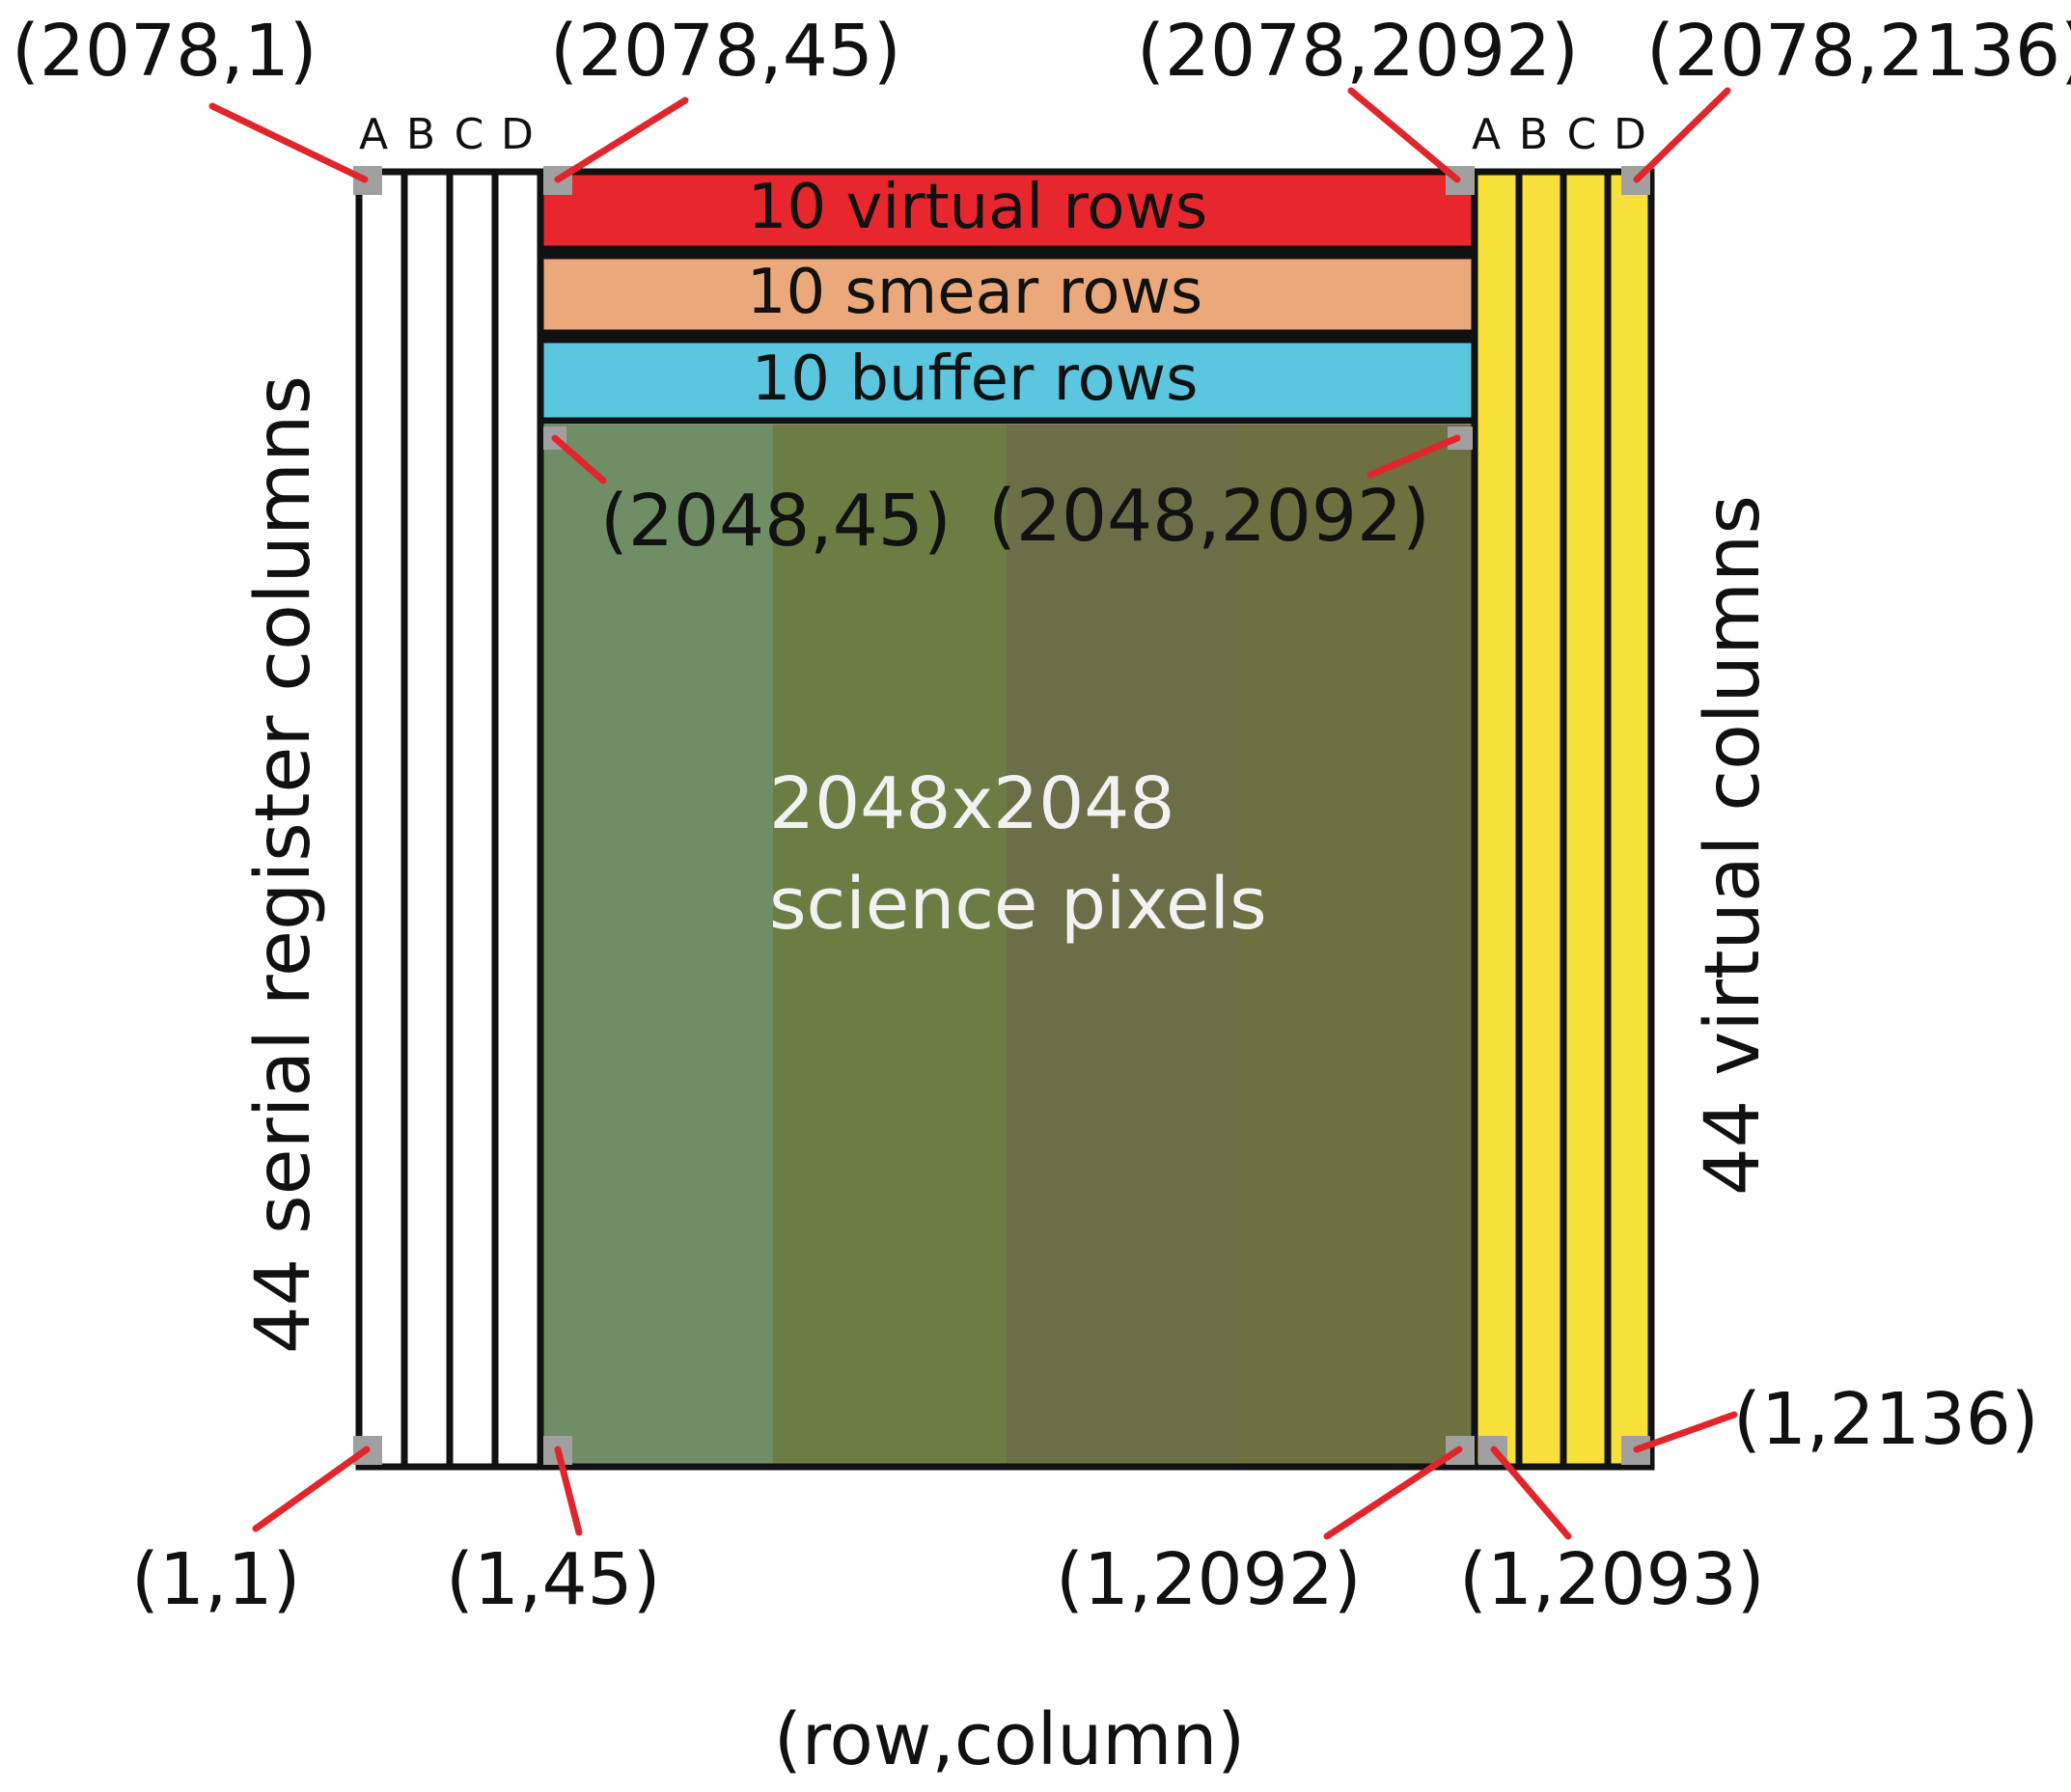 The width and height of the screenshot is (2071, 1792). I want to click on right-letter-c: C, so click(1582, 134).